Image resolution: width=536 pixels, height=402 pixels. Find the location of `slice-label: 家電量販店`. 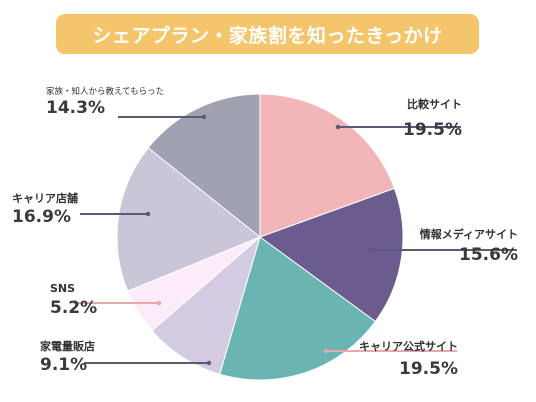

slice-label: 家電量販店 is located at coordinates (67, 346).